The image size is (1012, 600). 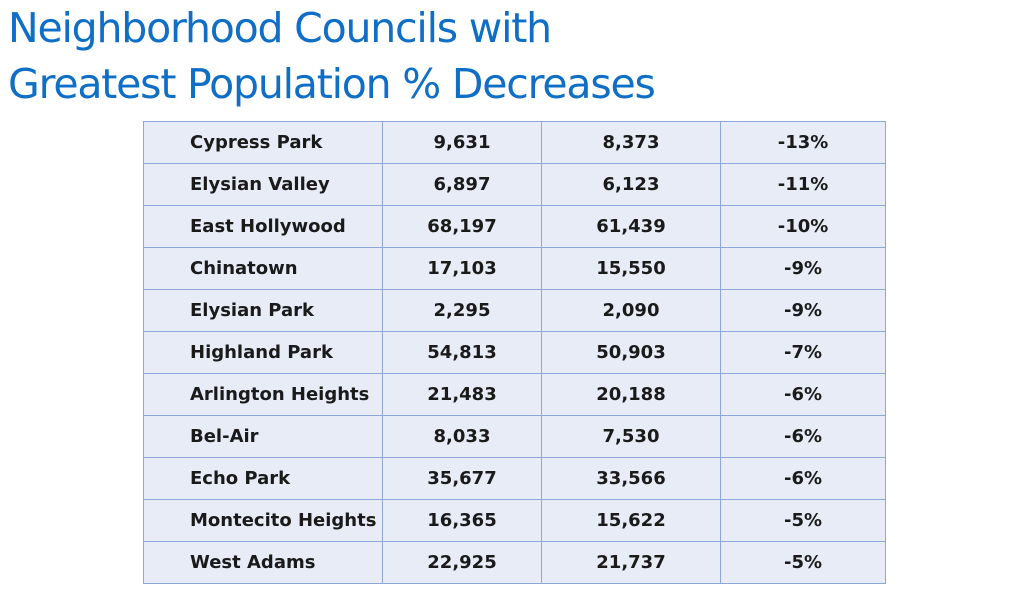 What do you see at coordinates (263, 268) in the screenshot?
I see `council-name-cell: Chinatown` at bounding box center [263, 268].